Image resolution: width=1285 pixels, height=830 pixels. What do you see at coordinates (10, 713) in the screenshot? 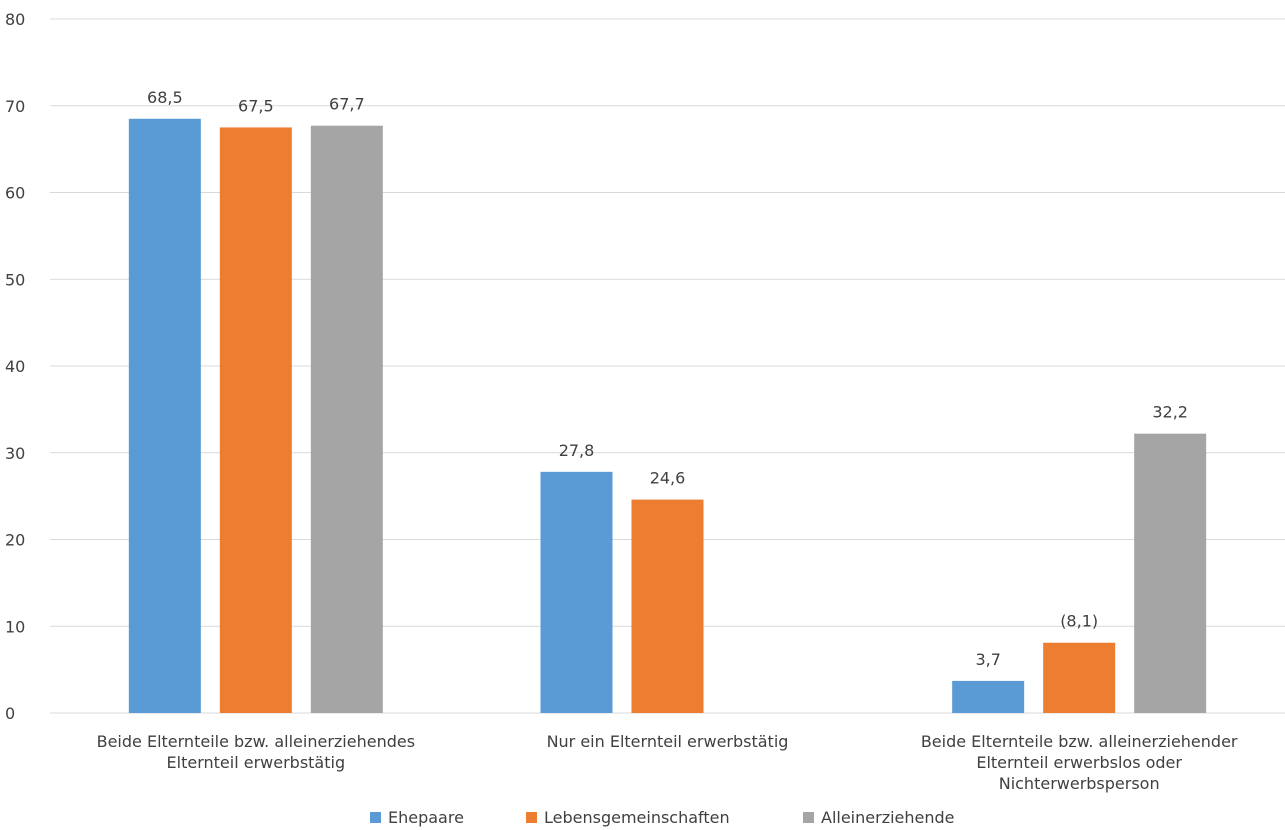
I see `y-tick-label: 0` at bounding box center [10, 713].